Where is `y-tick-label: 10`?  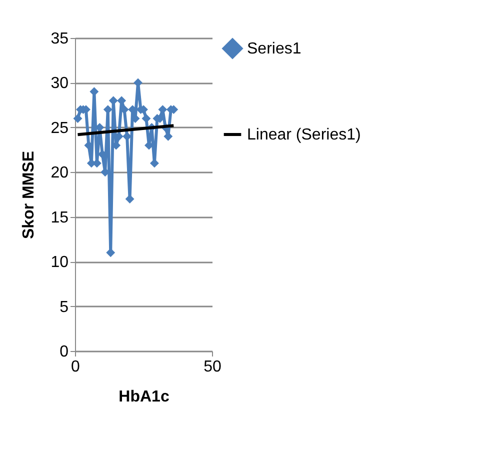 y-tick-label: 10 is located at coordinates (59, 263).